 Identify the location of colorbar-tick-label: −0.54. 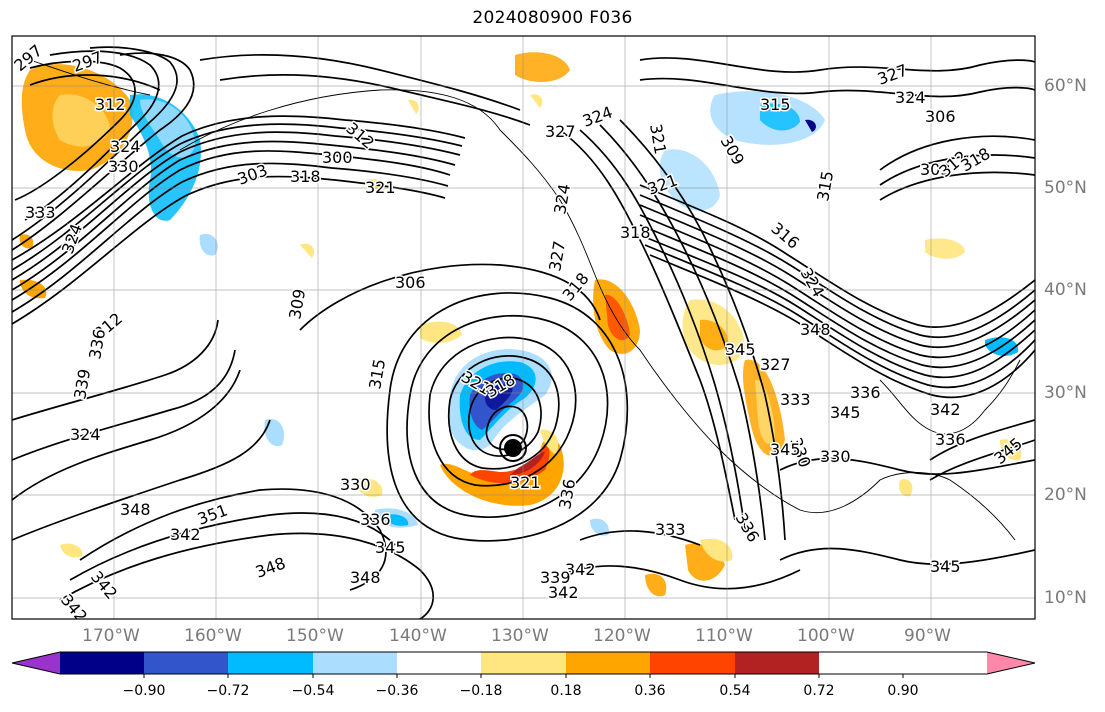
(313, 691).